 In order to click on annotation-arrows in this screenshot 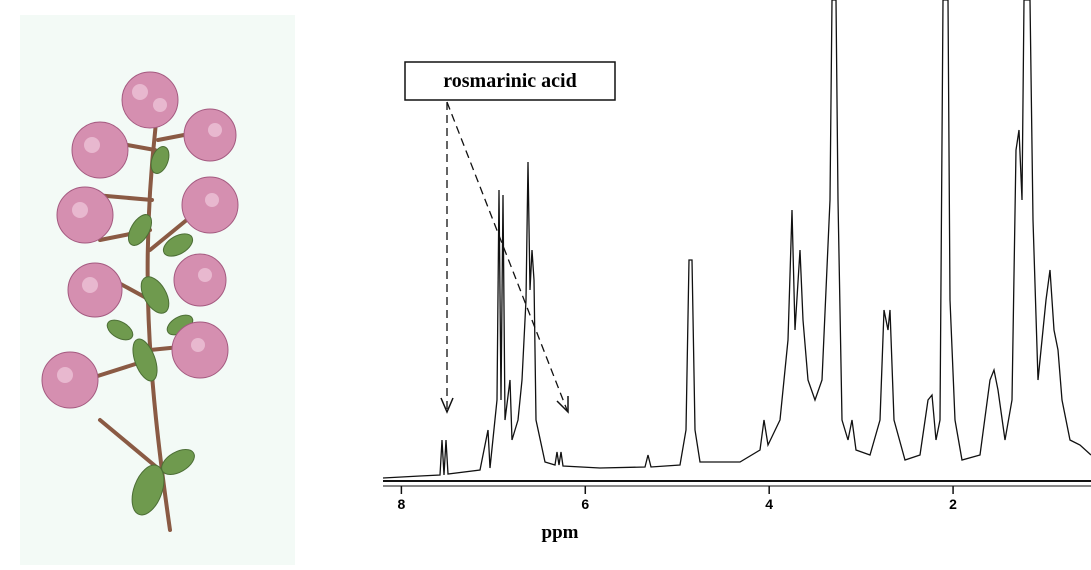, I will do `click(507, 256)`.